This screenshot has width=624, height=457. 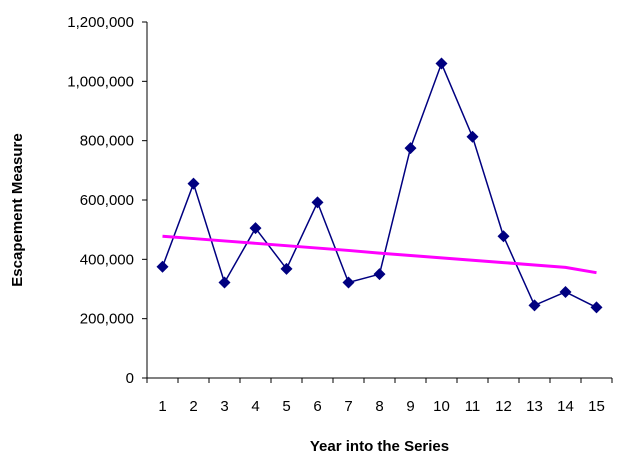 I want to click on x-tick-label: 6, so click(x=317, y=406).